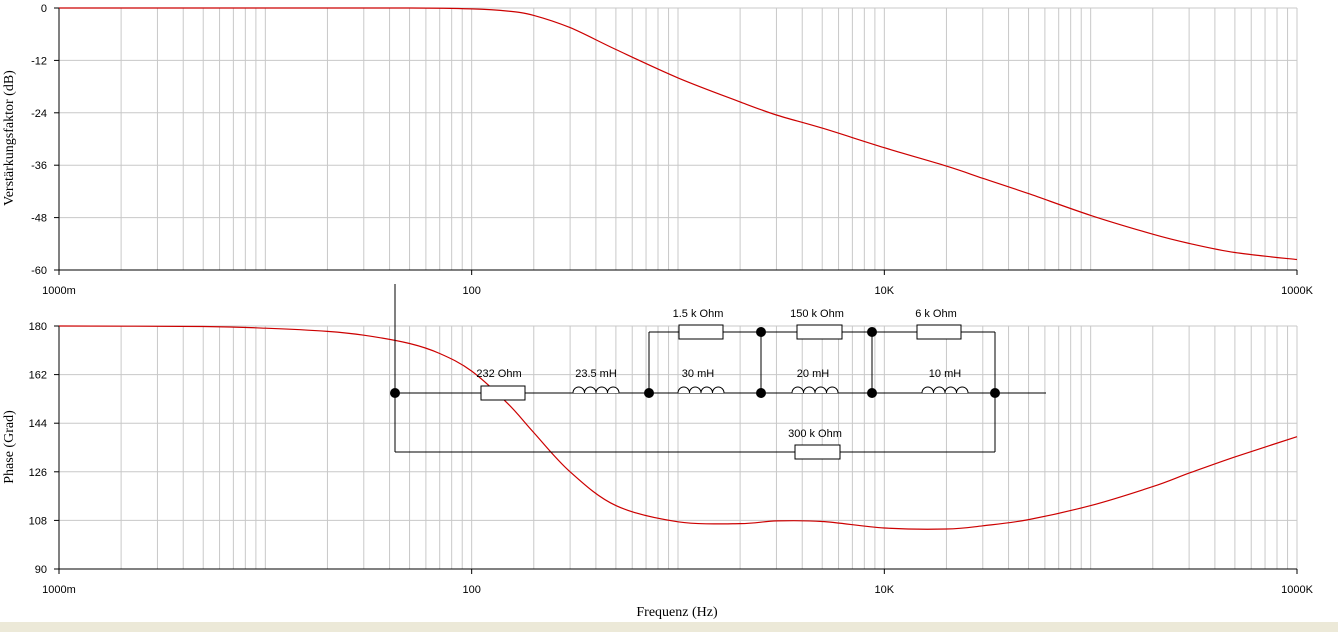 The image size is (1338, 637). Describe the element at coordinates (39, 61) in the screenshot. I see `y-tick-label: -12` at that location.